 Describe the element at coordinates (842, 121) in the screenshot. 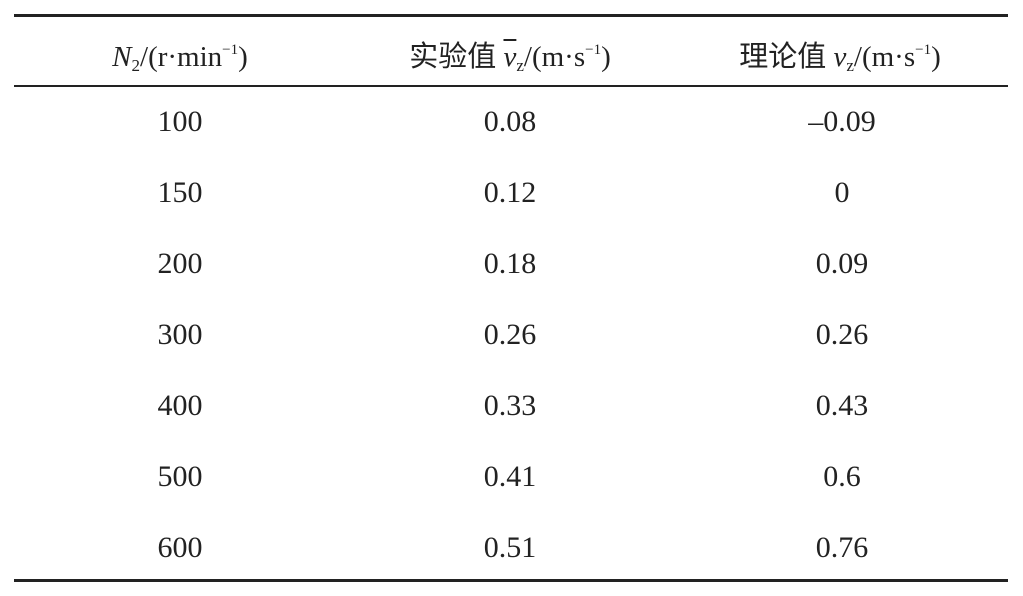

I see `table-cell: –0.09` at that location.